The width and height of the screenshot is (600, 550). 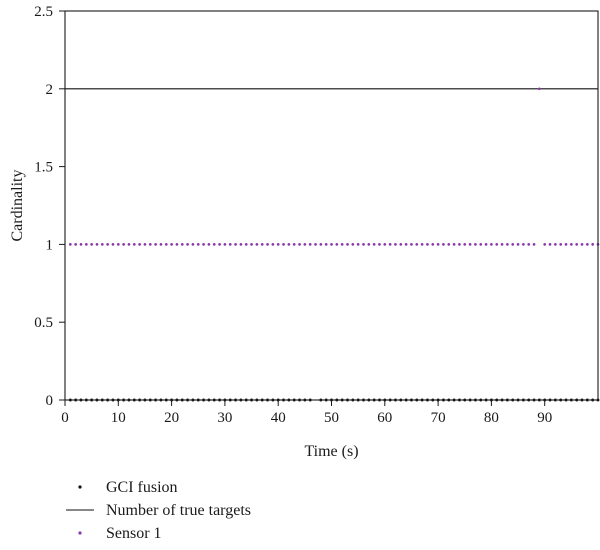 I want to click on legend-sensor1-swatch, so click(x=80, y=533).